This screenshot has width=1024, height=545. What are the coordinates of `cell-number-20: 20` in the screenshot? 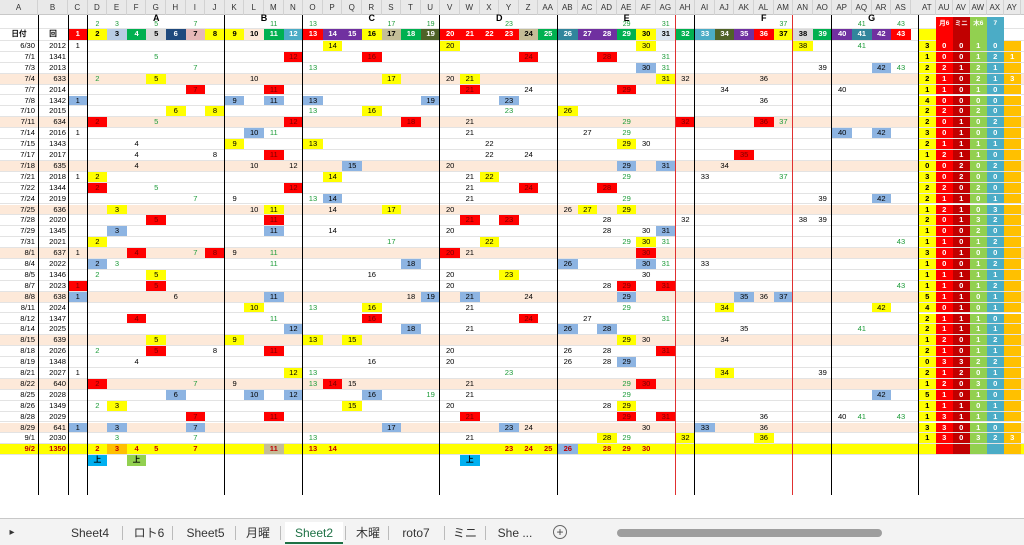 It's located at (450, 253).